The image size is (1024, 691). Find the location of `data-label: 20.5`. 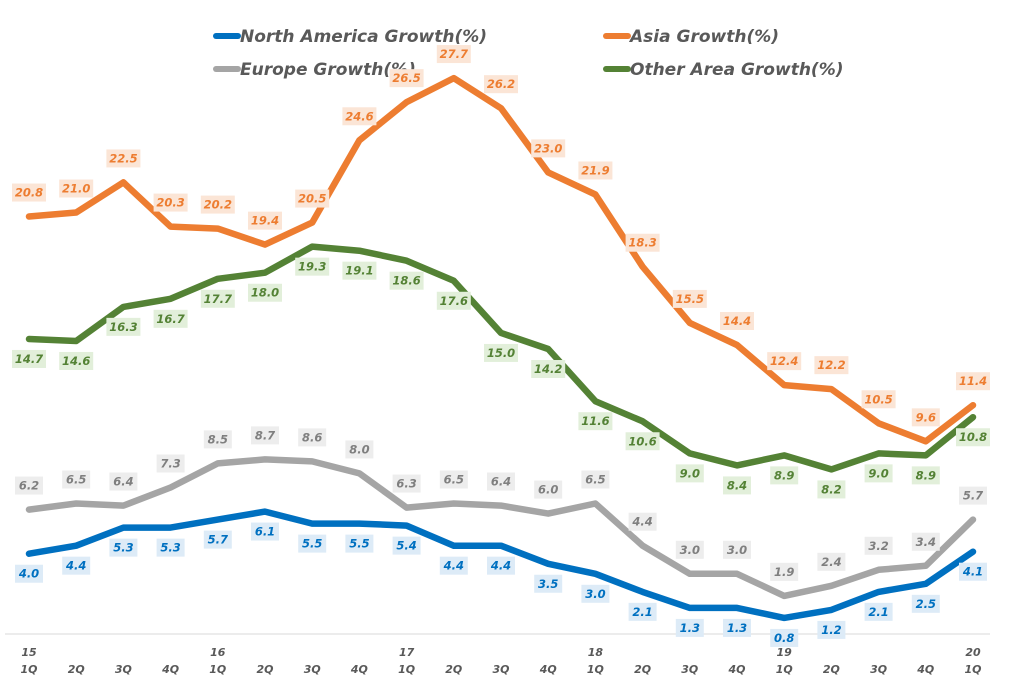

data-label: 20.5 is located at coordinates (312, 198).